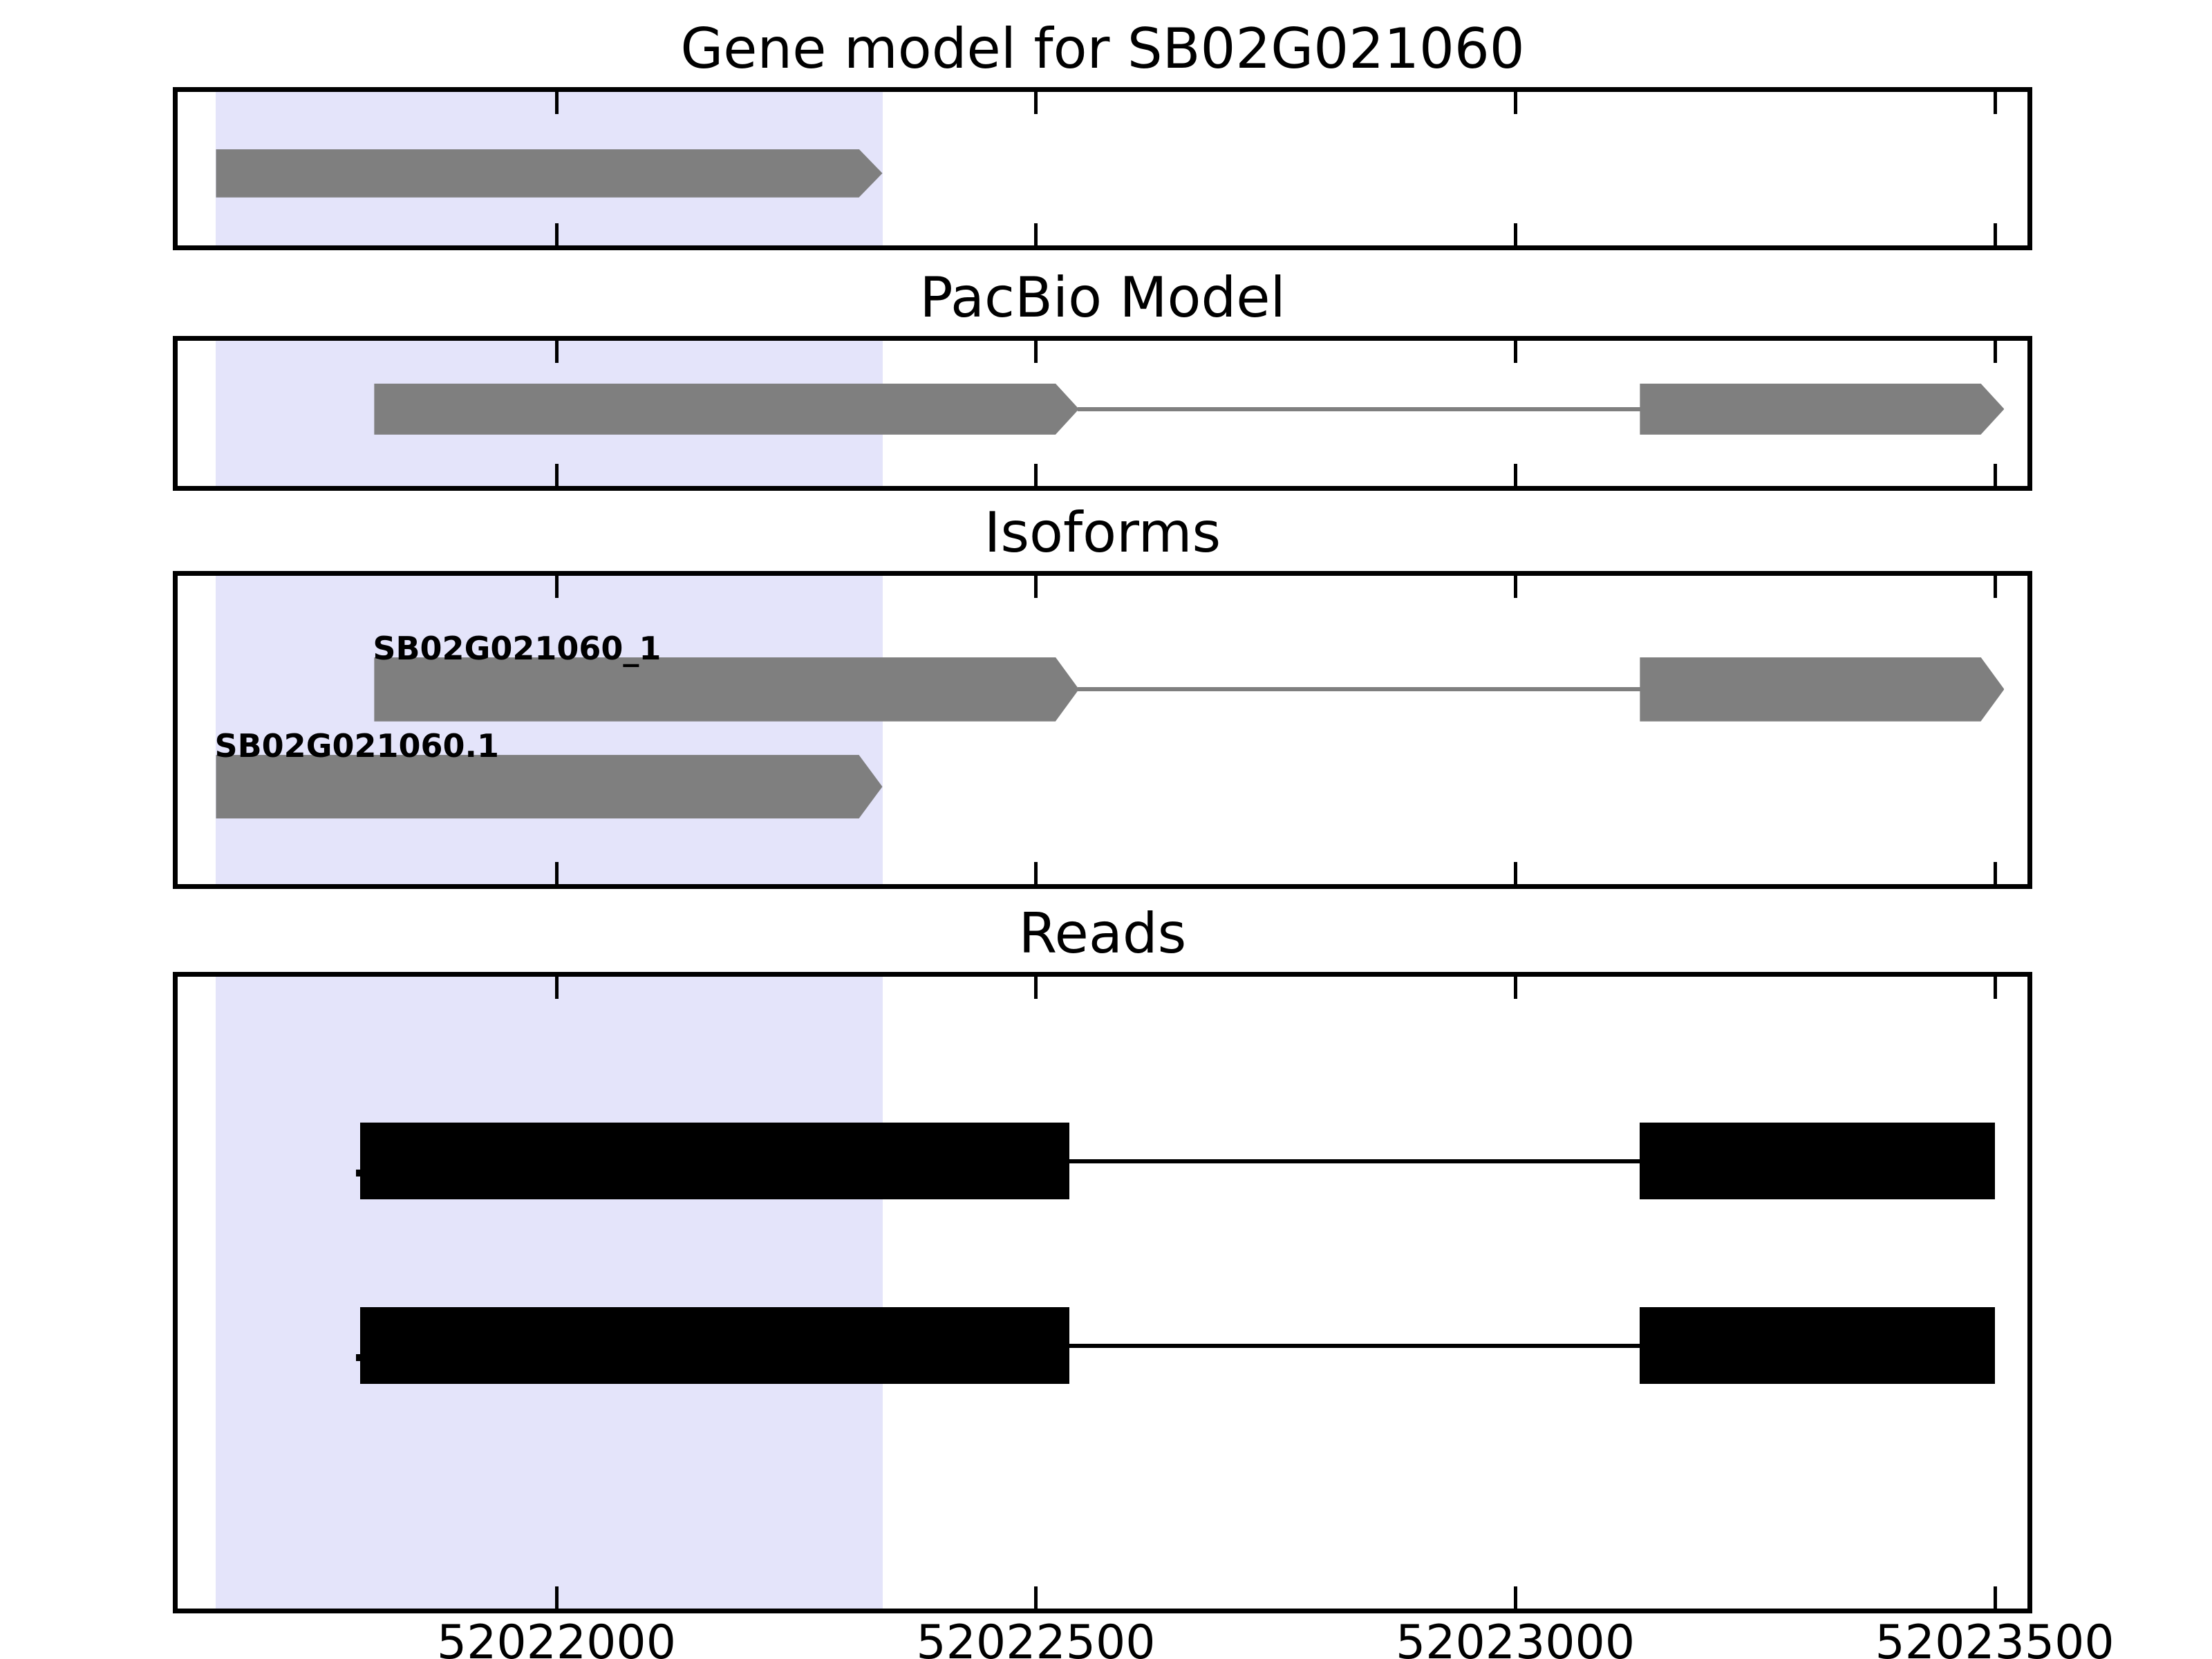 Image resolution: width=2212 pixels, height=1659 pixels. I want to click on x-tick-label: 52022000, so click(556, 1637).